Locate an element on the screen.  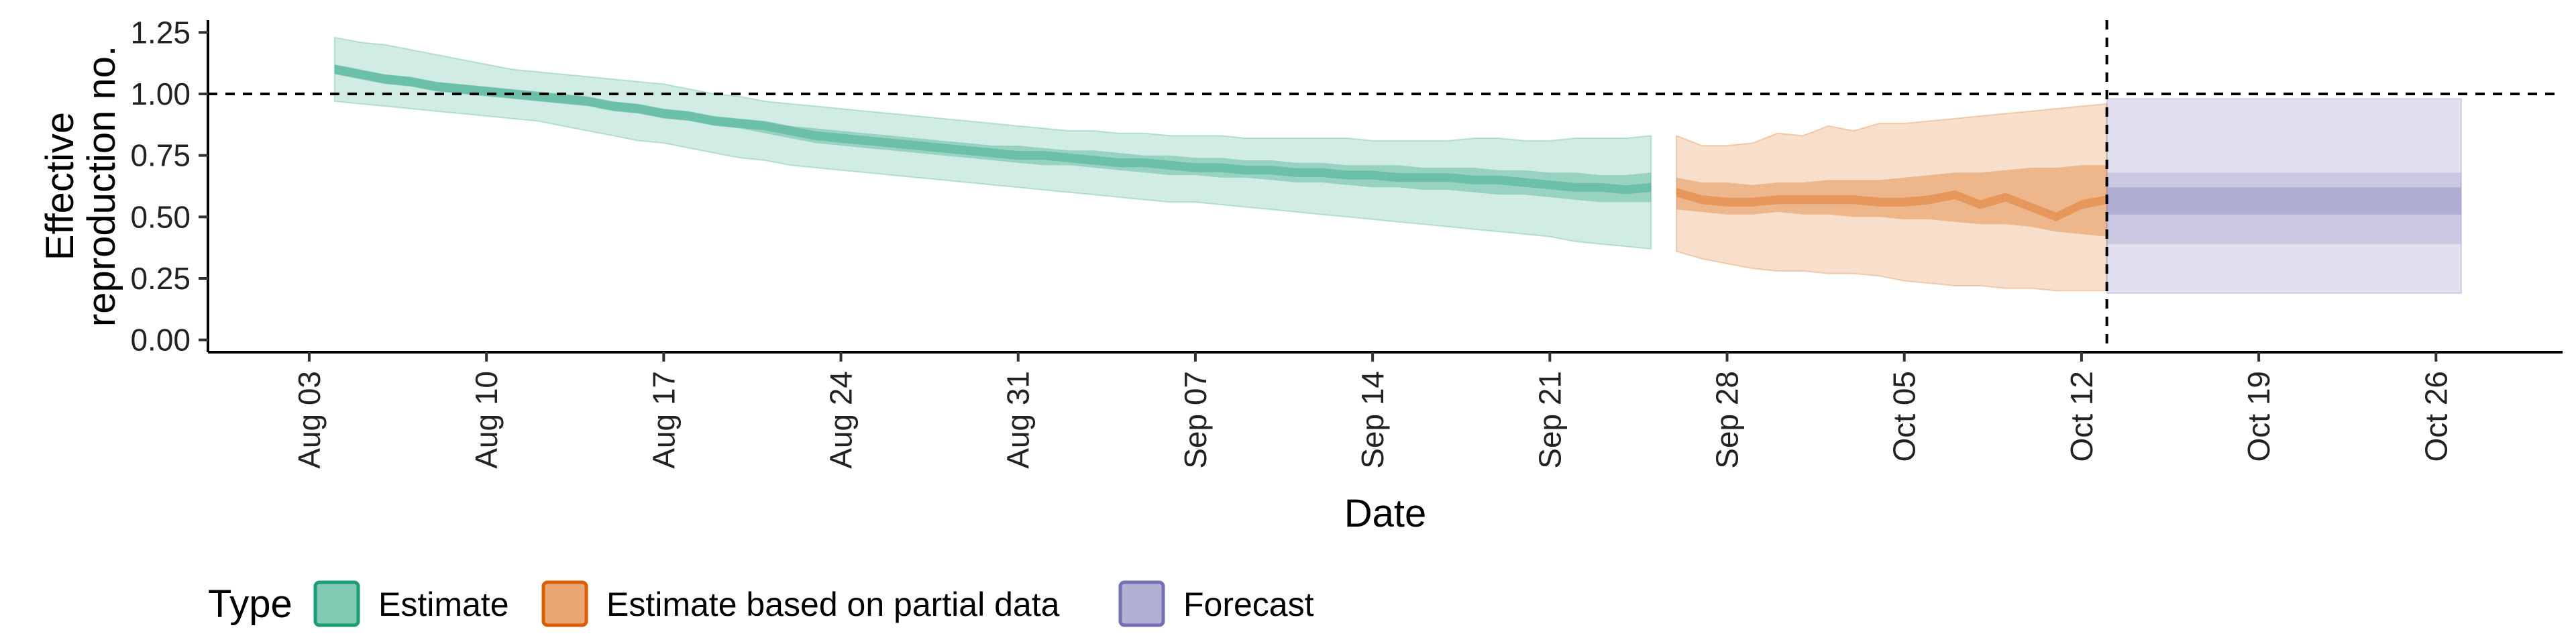
x-tick-label: Aug 17 is located at coordinates (663, 420).